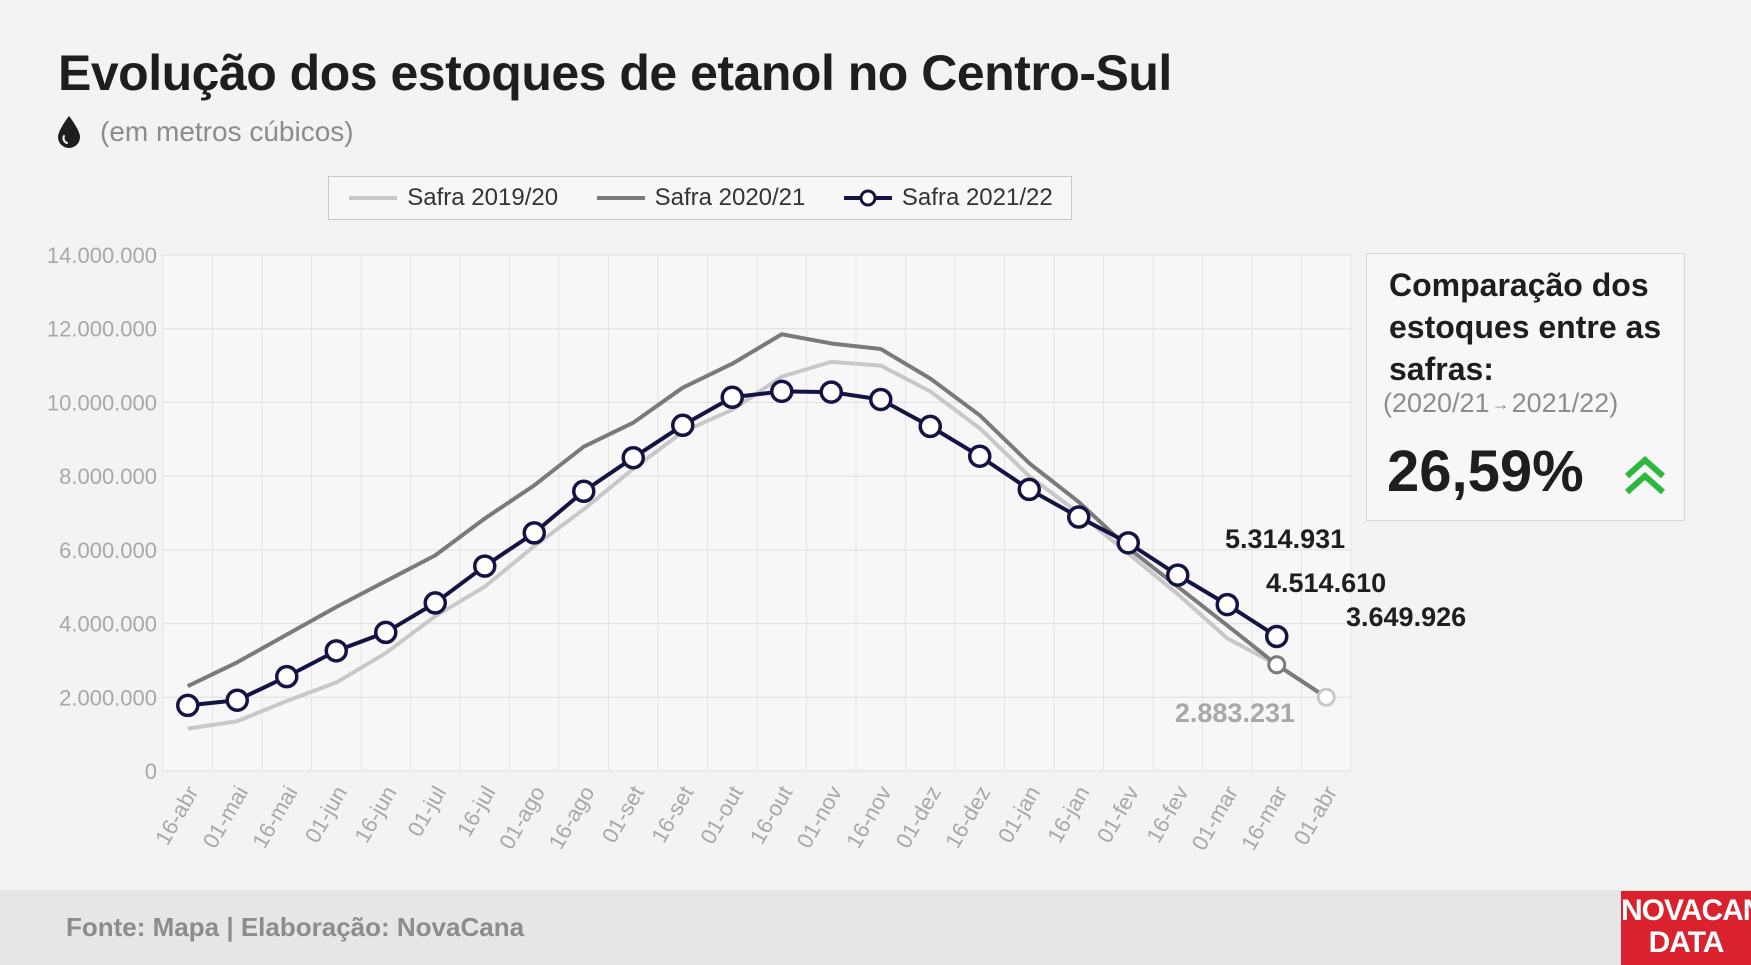  Describe the element at coordinates (227, 131) in the screenshot. I see `subtitle: (em metros cúbicos)` at that location.